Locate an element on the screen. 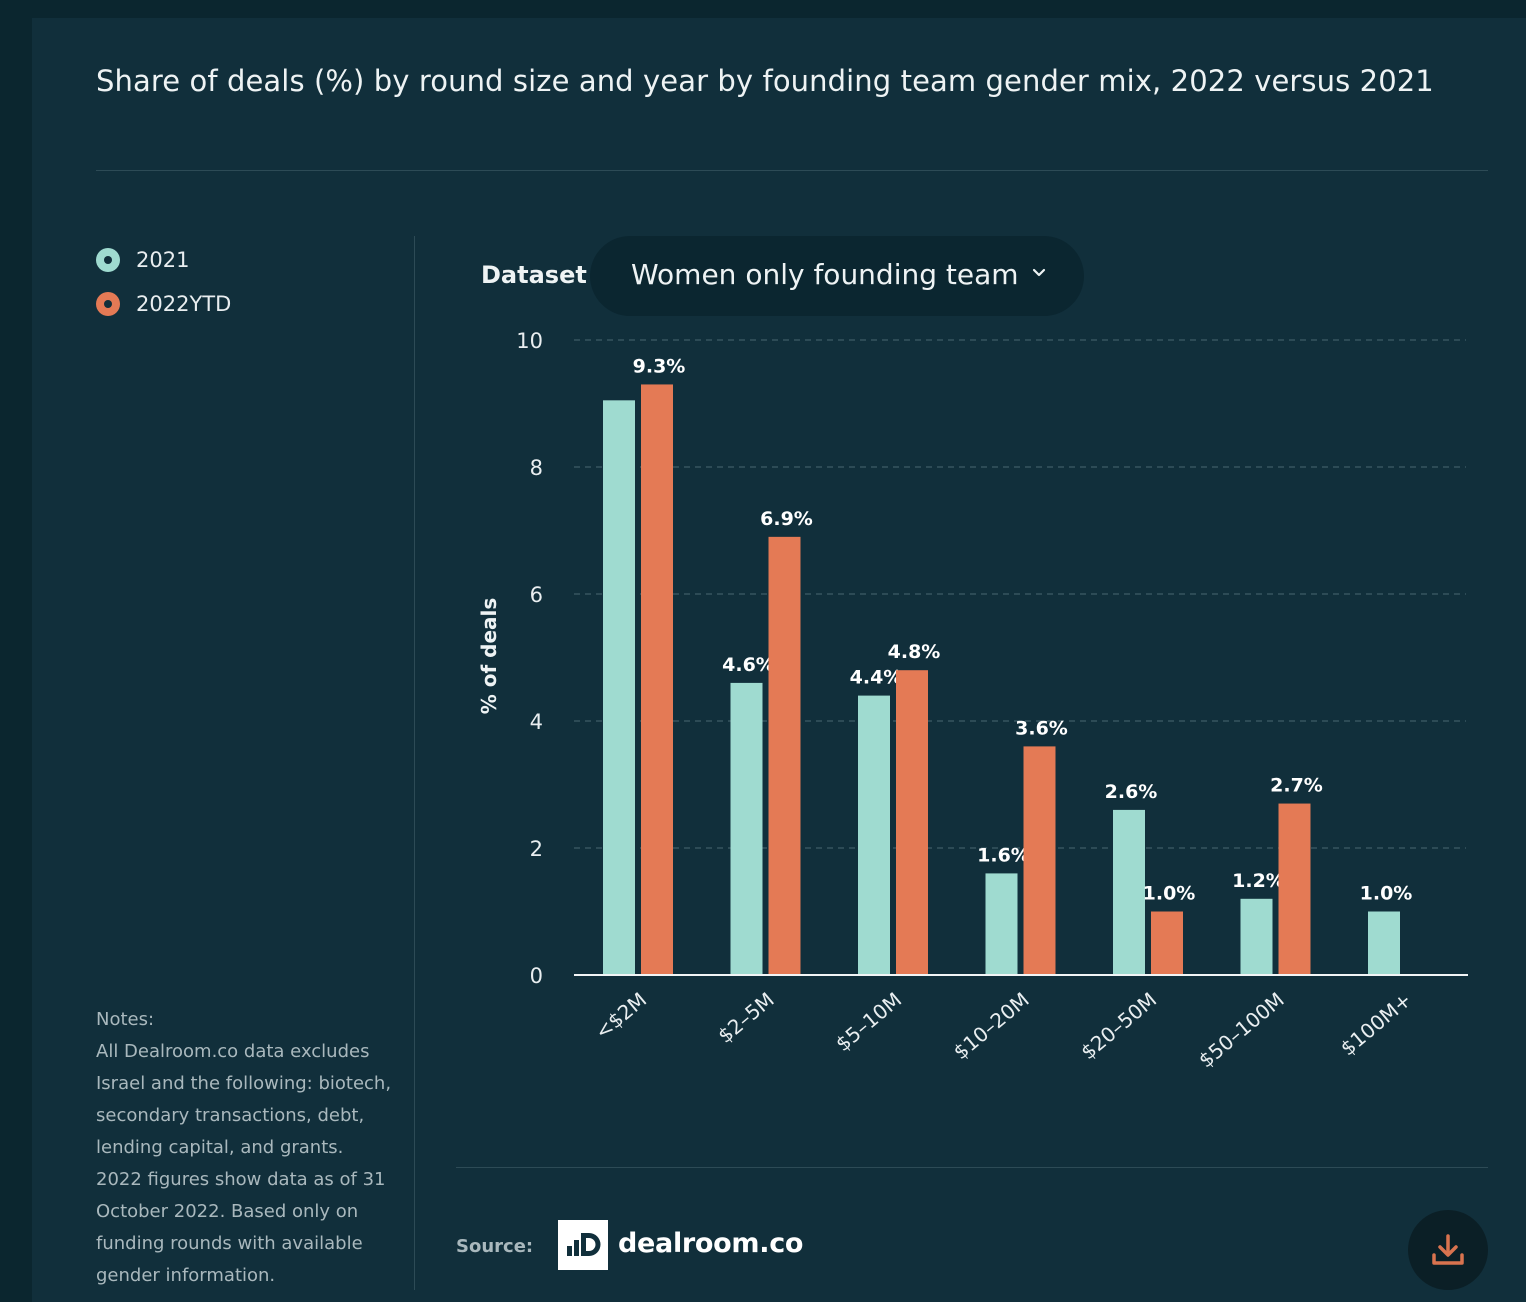  download-button is located at coordinates (1448, 1250).